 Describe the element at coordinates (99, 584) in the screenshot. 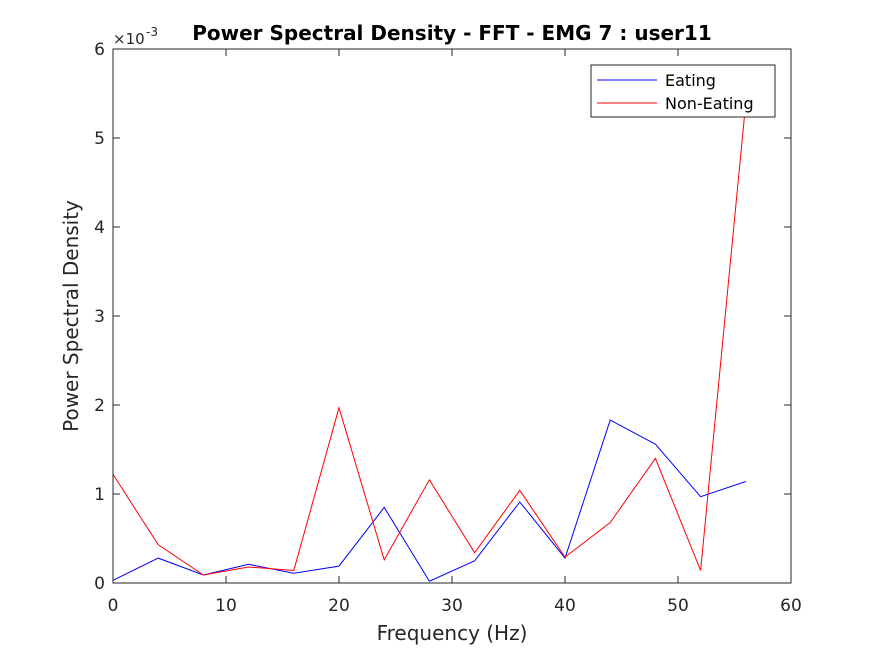

I see `y-tick-label: 0` at that location.